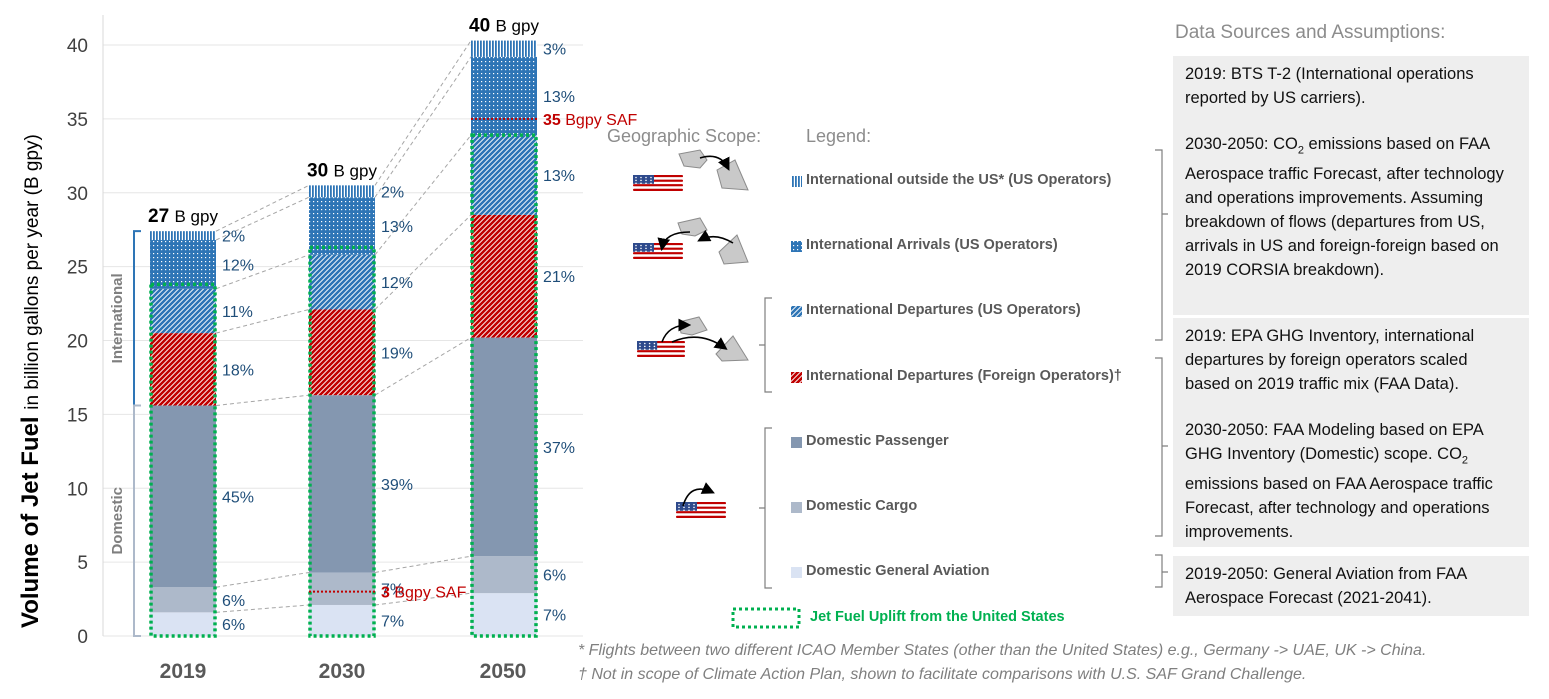  I want to click on icon-layer, so click(691, 333).